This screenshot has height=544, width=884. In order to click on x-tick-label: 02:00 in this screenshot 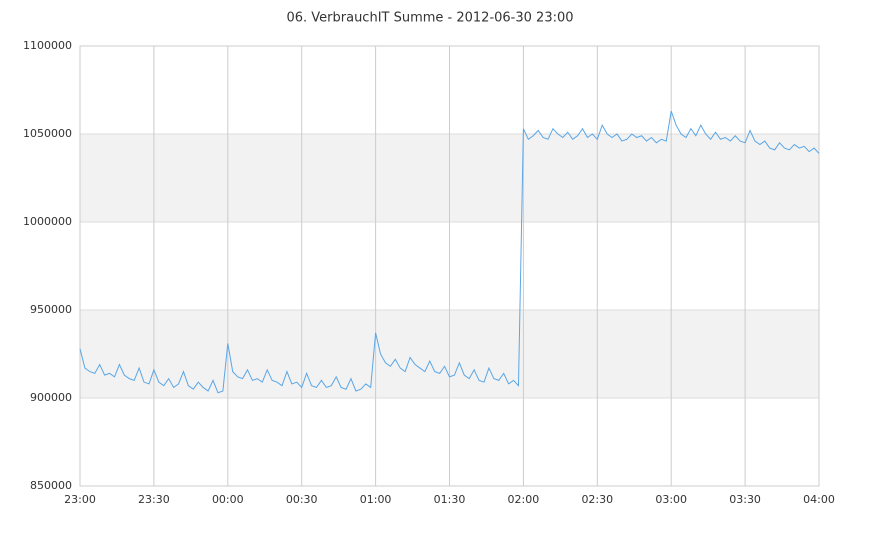, I will do `click(524, 499)`.